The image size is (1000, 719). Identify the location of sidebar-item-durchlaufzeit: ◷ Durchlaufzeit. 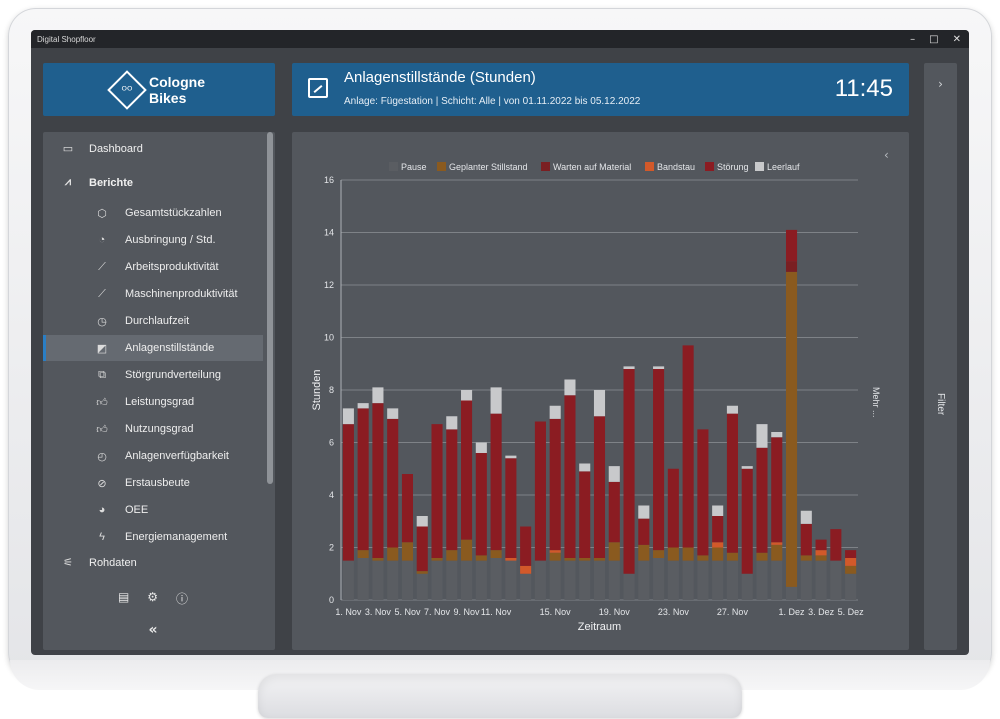
(153, 321).